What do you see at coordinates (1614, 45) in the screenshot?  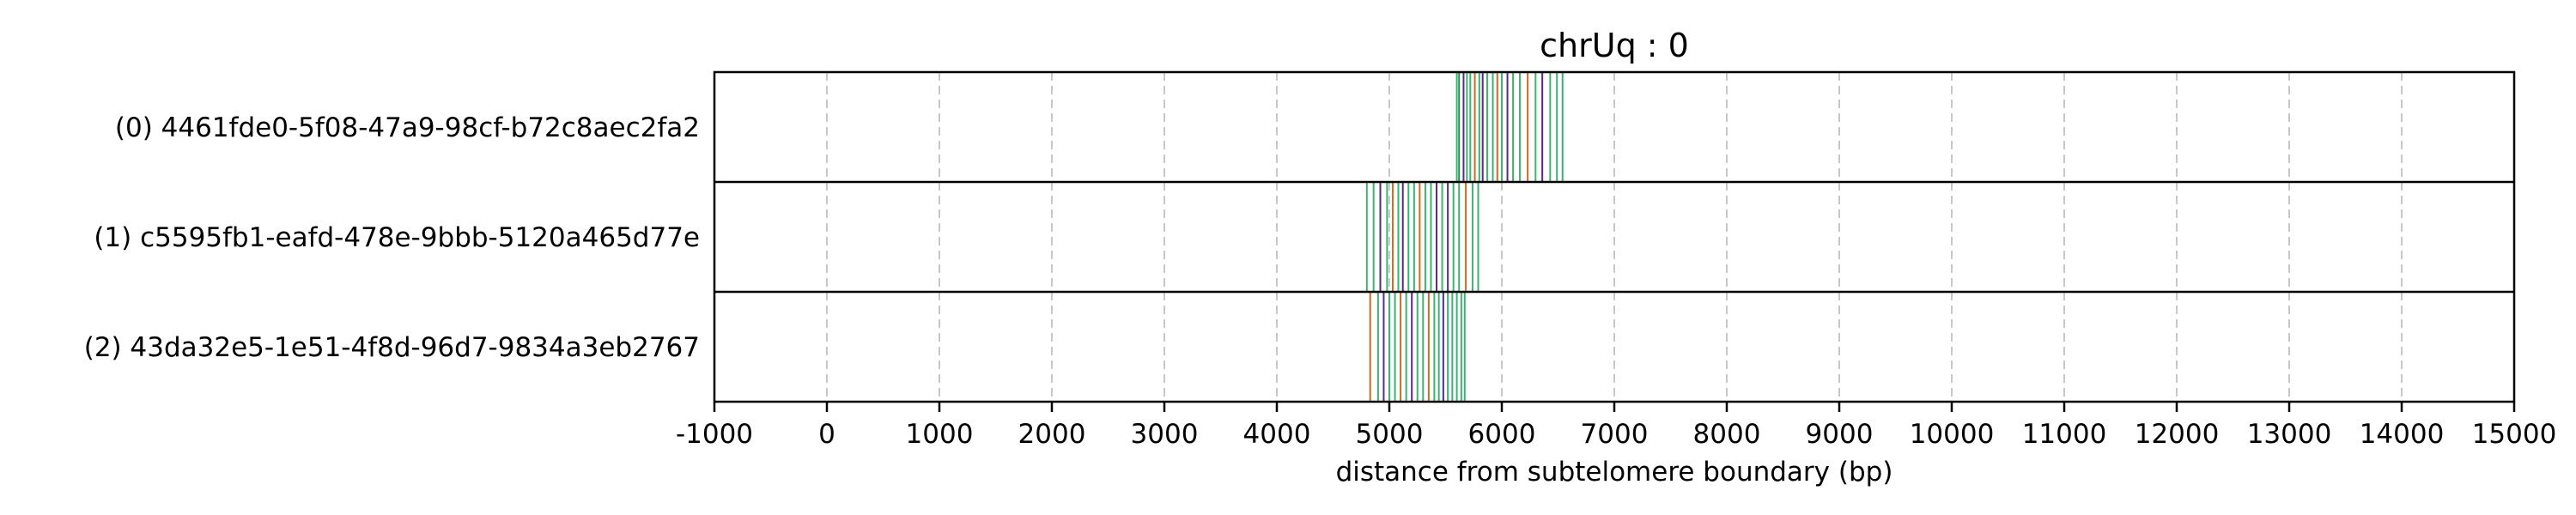 I see `chart-title: chrUq : 0` at bounding box center [1614, 45].